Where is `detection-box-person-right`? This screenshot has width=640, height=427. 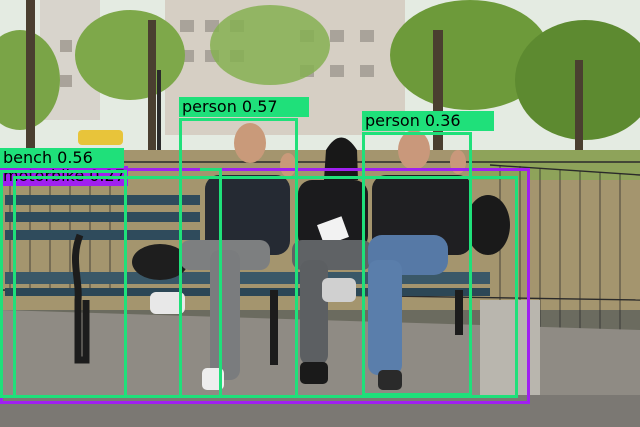 detection-box-person-right is located at coordinates (417, 264).